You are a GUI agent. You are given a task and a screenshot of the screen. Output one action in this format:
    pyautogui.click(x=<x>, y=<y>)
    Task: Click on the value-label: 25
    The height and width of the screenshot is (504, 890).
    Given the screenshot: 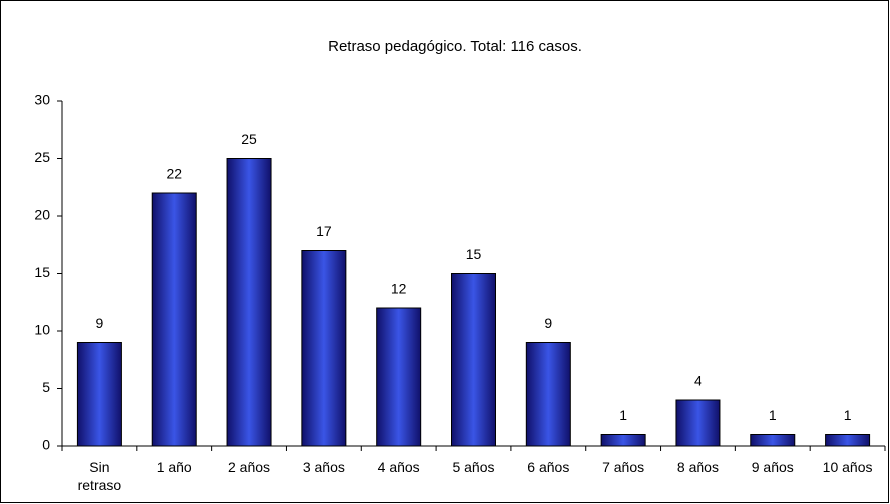 What is the action you would take?
    pyautogui.click(x=249, y=139)
    